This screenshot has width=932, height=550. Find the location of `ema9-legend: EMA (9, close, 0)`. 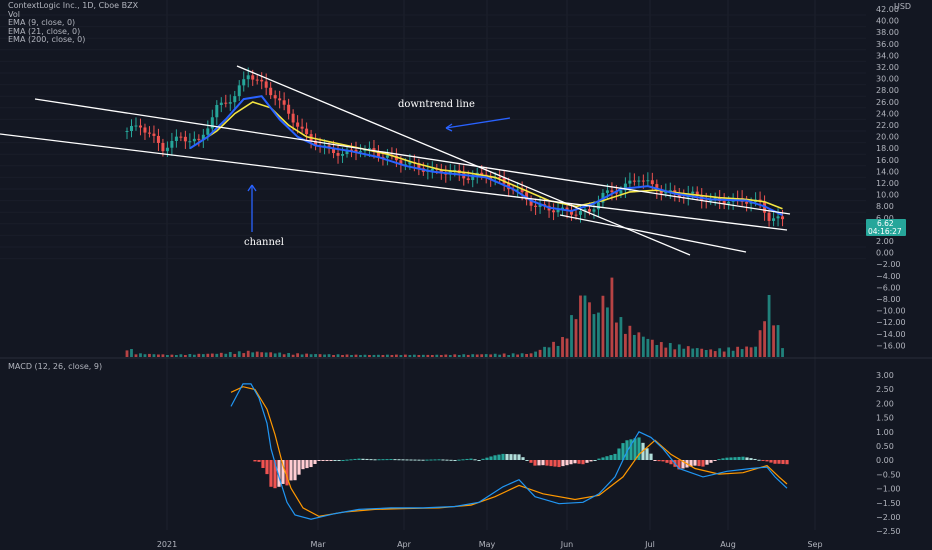

ema9-legend: EMA (9, close, 0) is located at coordinates (42, 23).